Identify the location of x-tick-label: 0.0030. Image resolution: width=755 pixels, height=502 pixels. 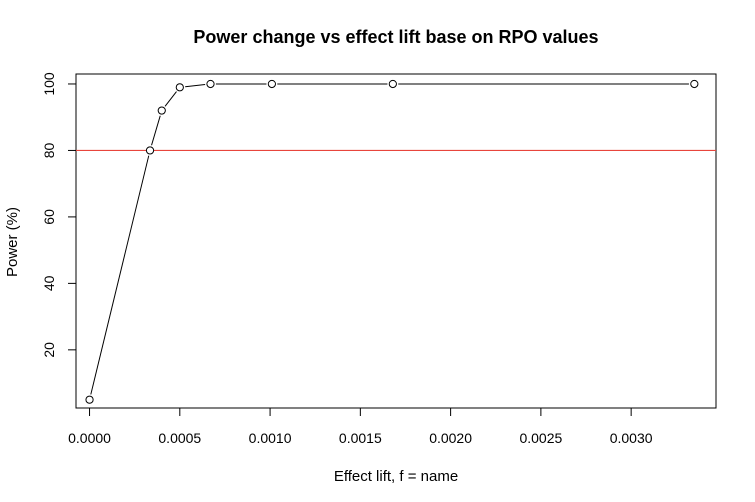
(631, 438).